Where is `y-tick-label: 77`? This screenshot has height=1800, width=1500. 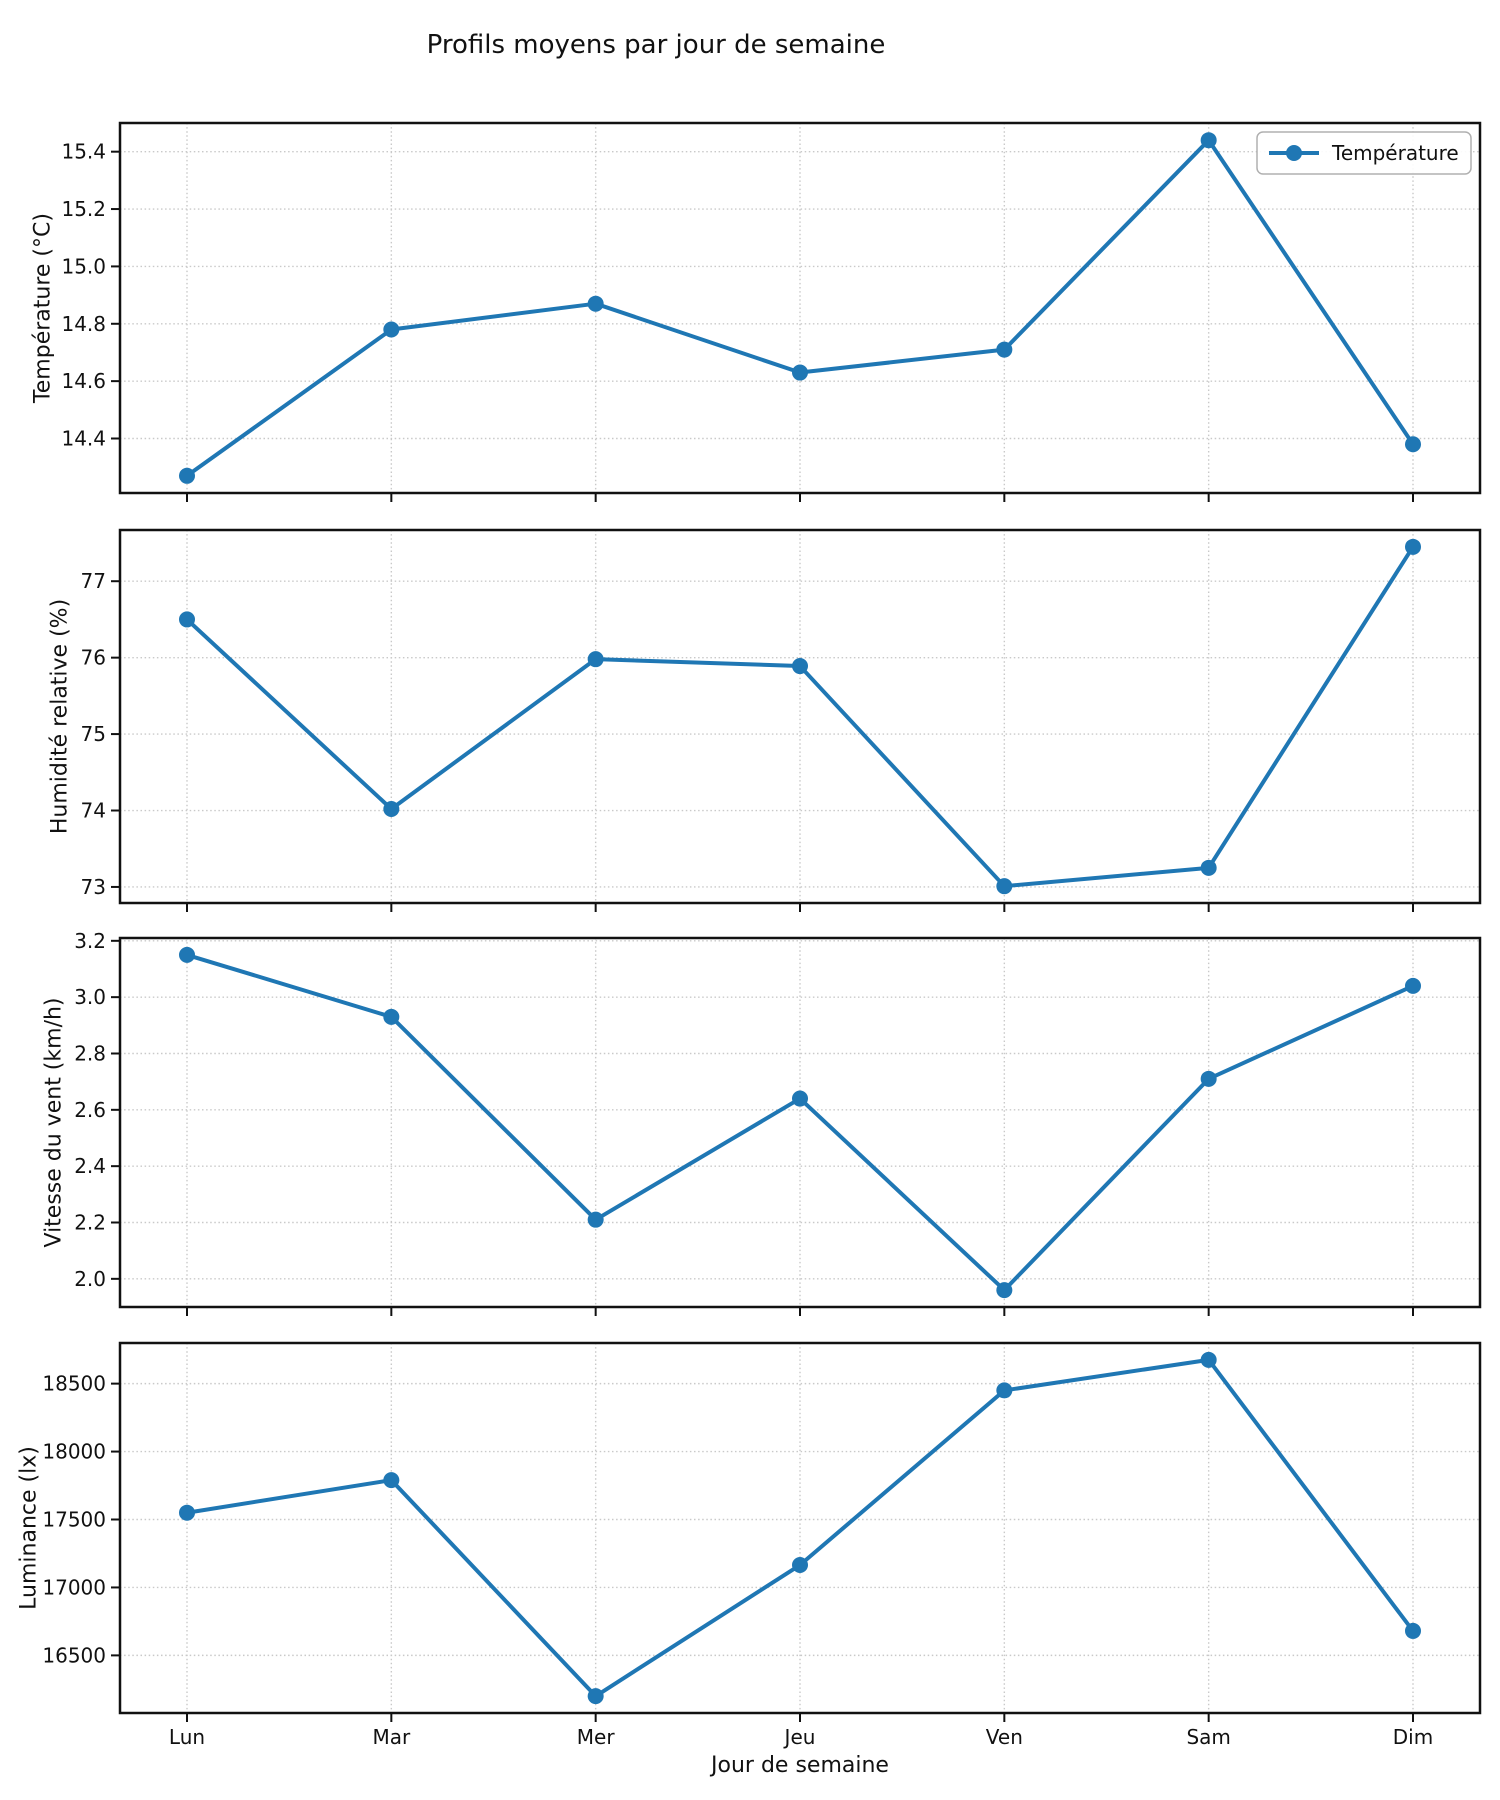
y-tick-label: 77 is located at coordinates (93, 581).